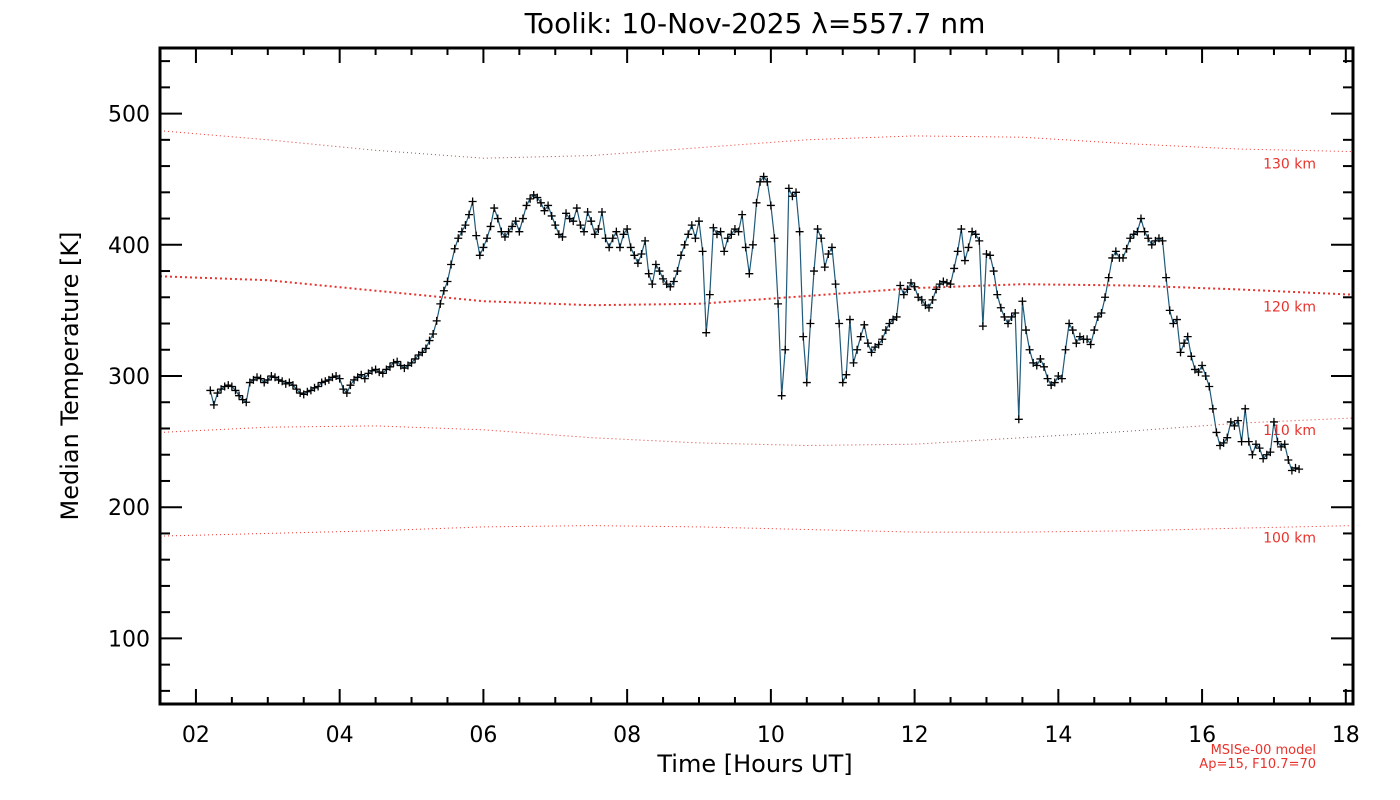 Image resolution: width=1400 pixels, height=800 pixels. What do you see at coordinates (1346, 735) in the screenshot?
I see `x-tick-label: 18` at bounding box center [1346, 735].